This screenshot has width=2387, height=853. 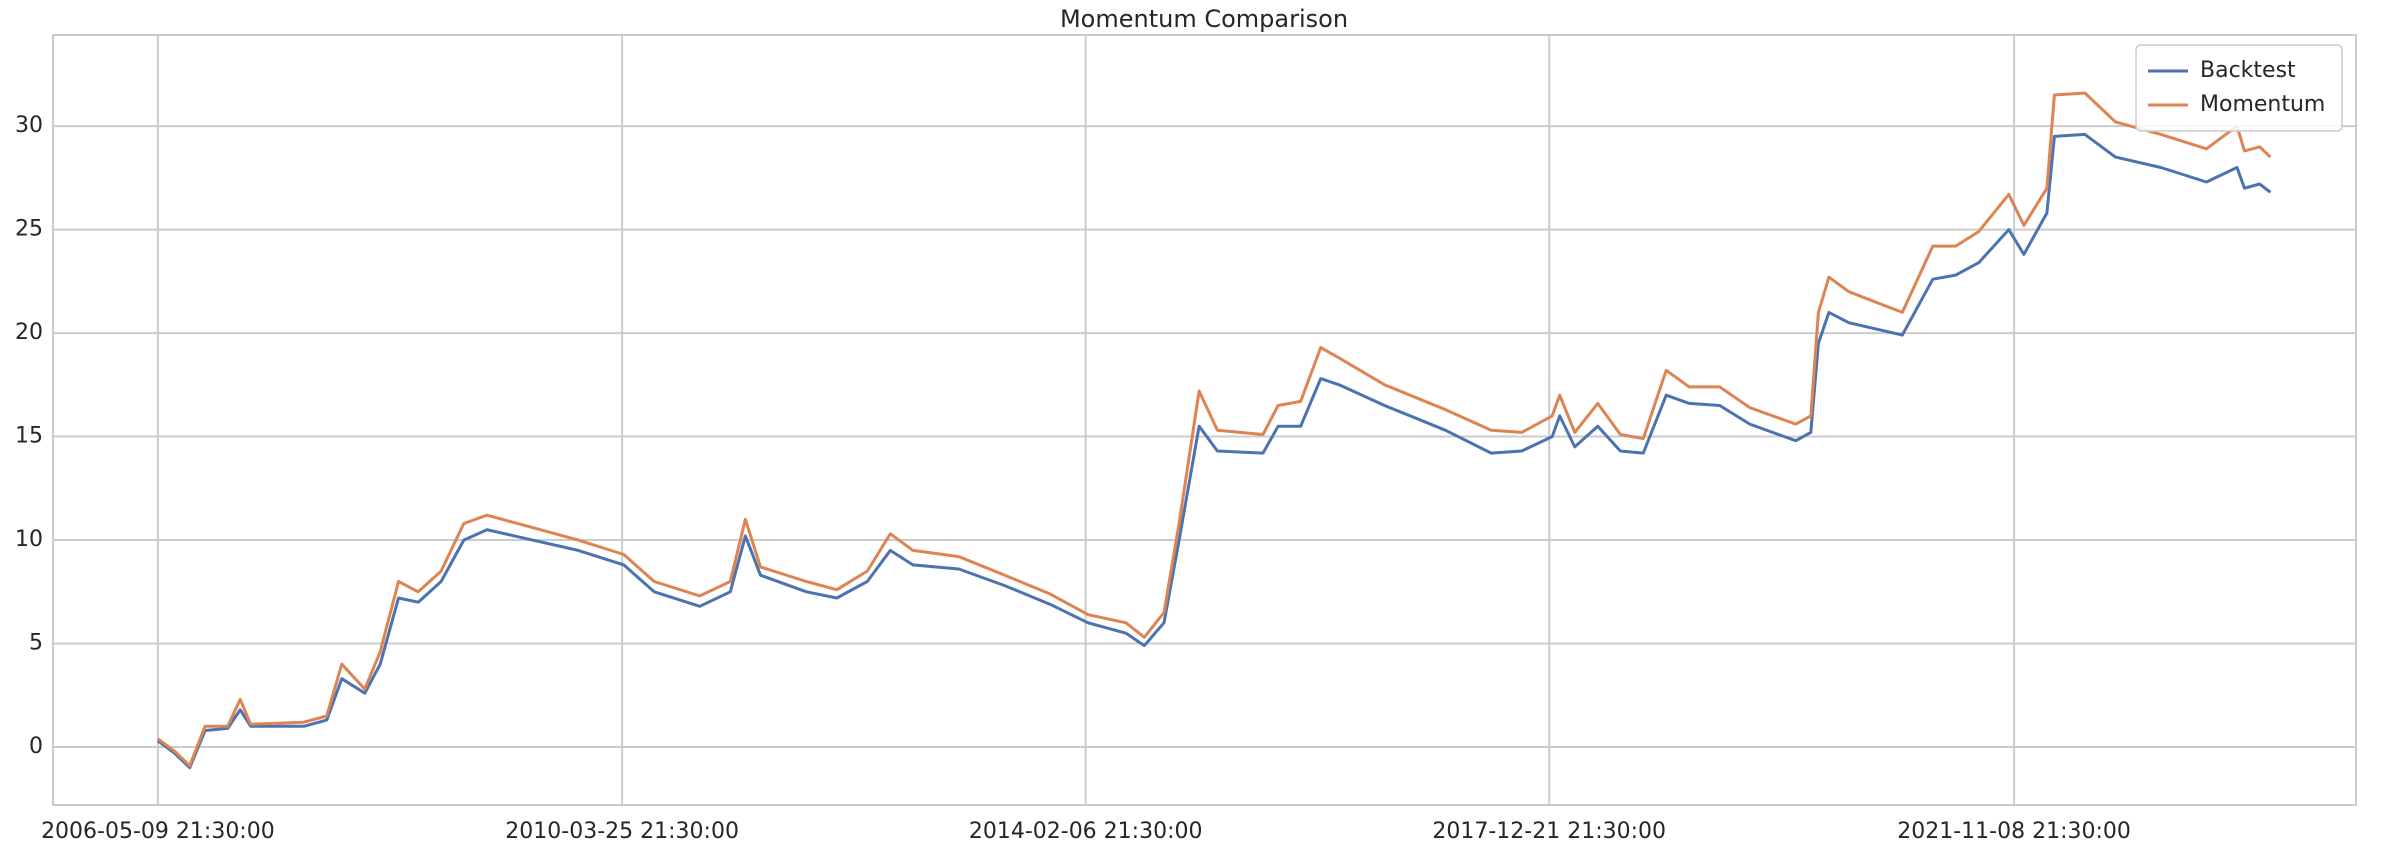 What do you see at coordinates (2262, 104) in the screenshot?
I see `legend-label: Momentum` at bounding box center [2262, 104].